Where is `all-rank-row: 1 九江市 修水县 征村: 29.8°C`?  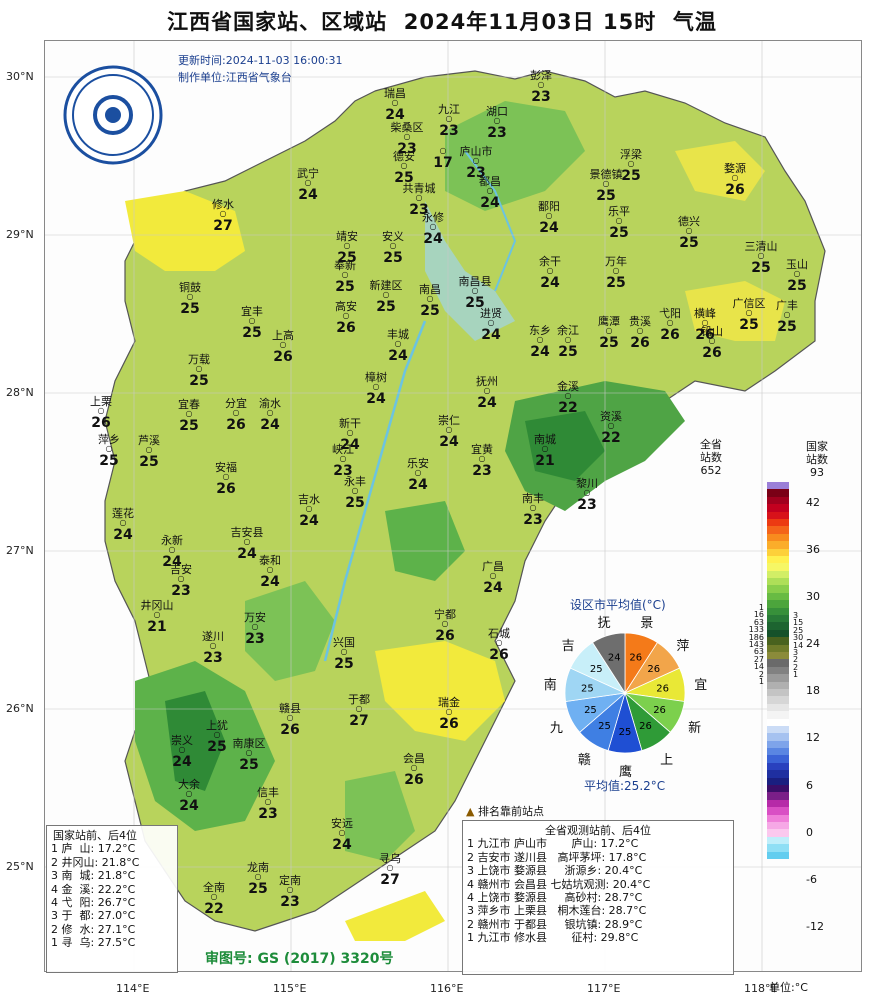
all-rank-row: 1 九江市 修水县 征村: 29.8°C is located at coordinates (553, 938).